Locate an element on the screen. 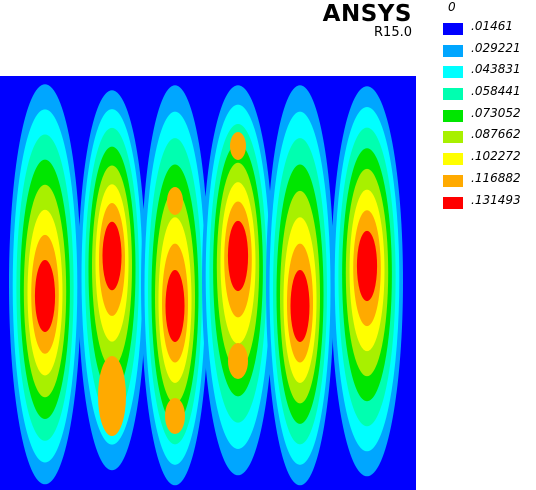 The image size is (536, 490). legend-item: .058441 is located at coordinates (488, 94).